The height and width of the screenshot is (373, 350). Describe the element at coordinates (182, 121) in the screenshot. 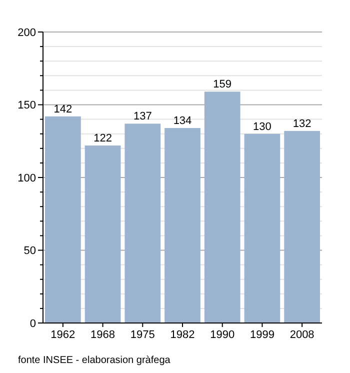

I see `data-label: 134` at that location.